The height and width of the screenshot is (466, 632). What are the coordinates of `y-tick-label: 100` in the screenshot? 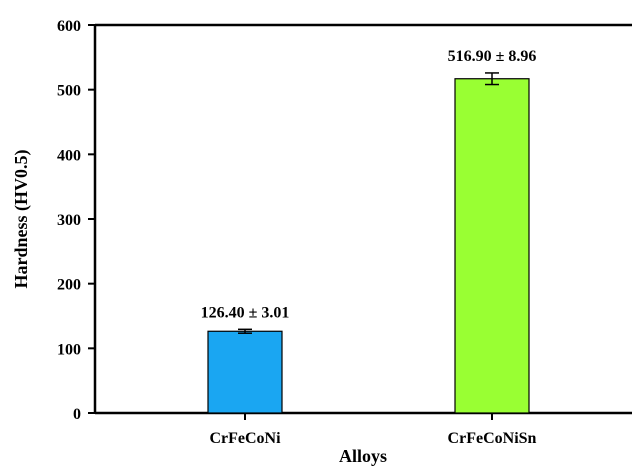 It's located at (69, 349).